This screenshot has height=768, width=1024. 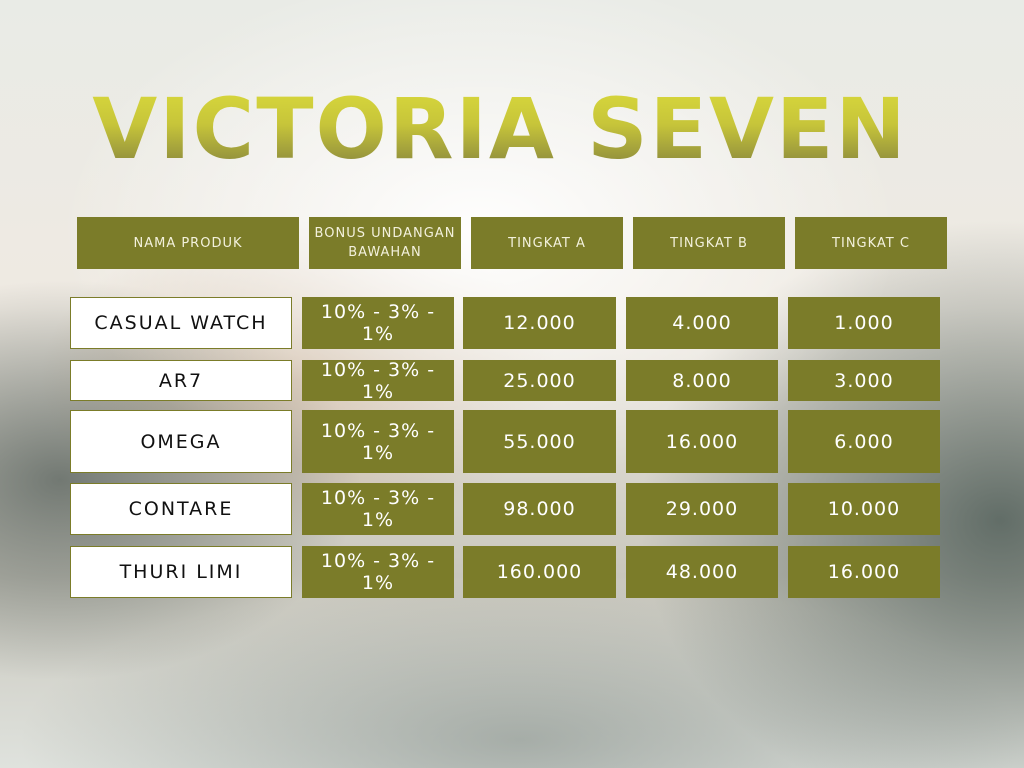 What do you see at coordinates (188, 243) in the screenshot?
I see `header-nama-produk: NAMA PRODUK` at bounding box center [188, 243].